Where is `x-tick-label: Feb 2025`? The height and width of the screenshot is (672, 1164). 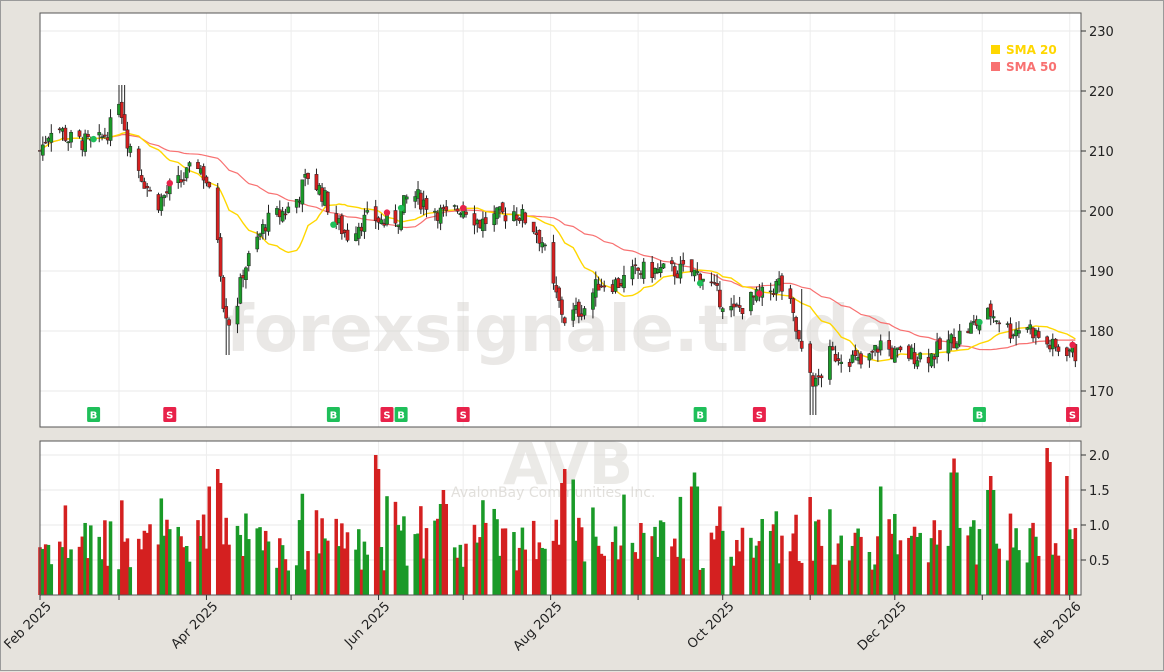
x-tick-label: Feb 2025 is located at coordinates (28, 625).